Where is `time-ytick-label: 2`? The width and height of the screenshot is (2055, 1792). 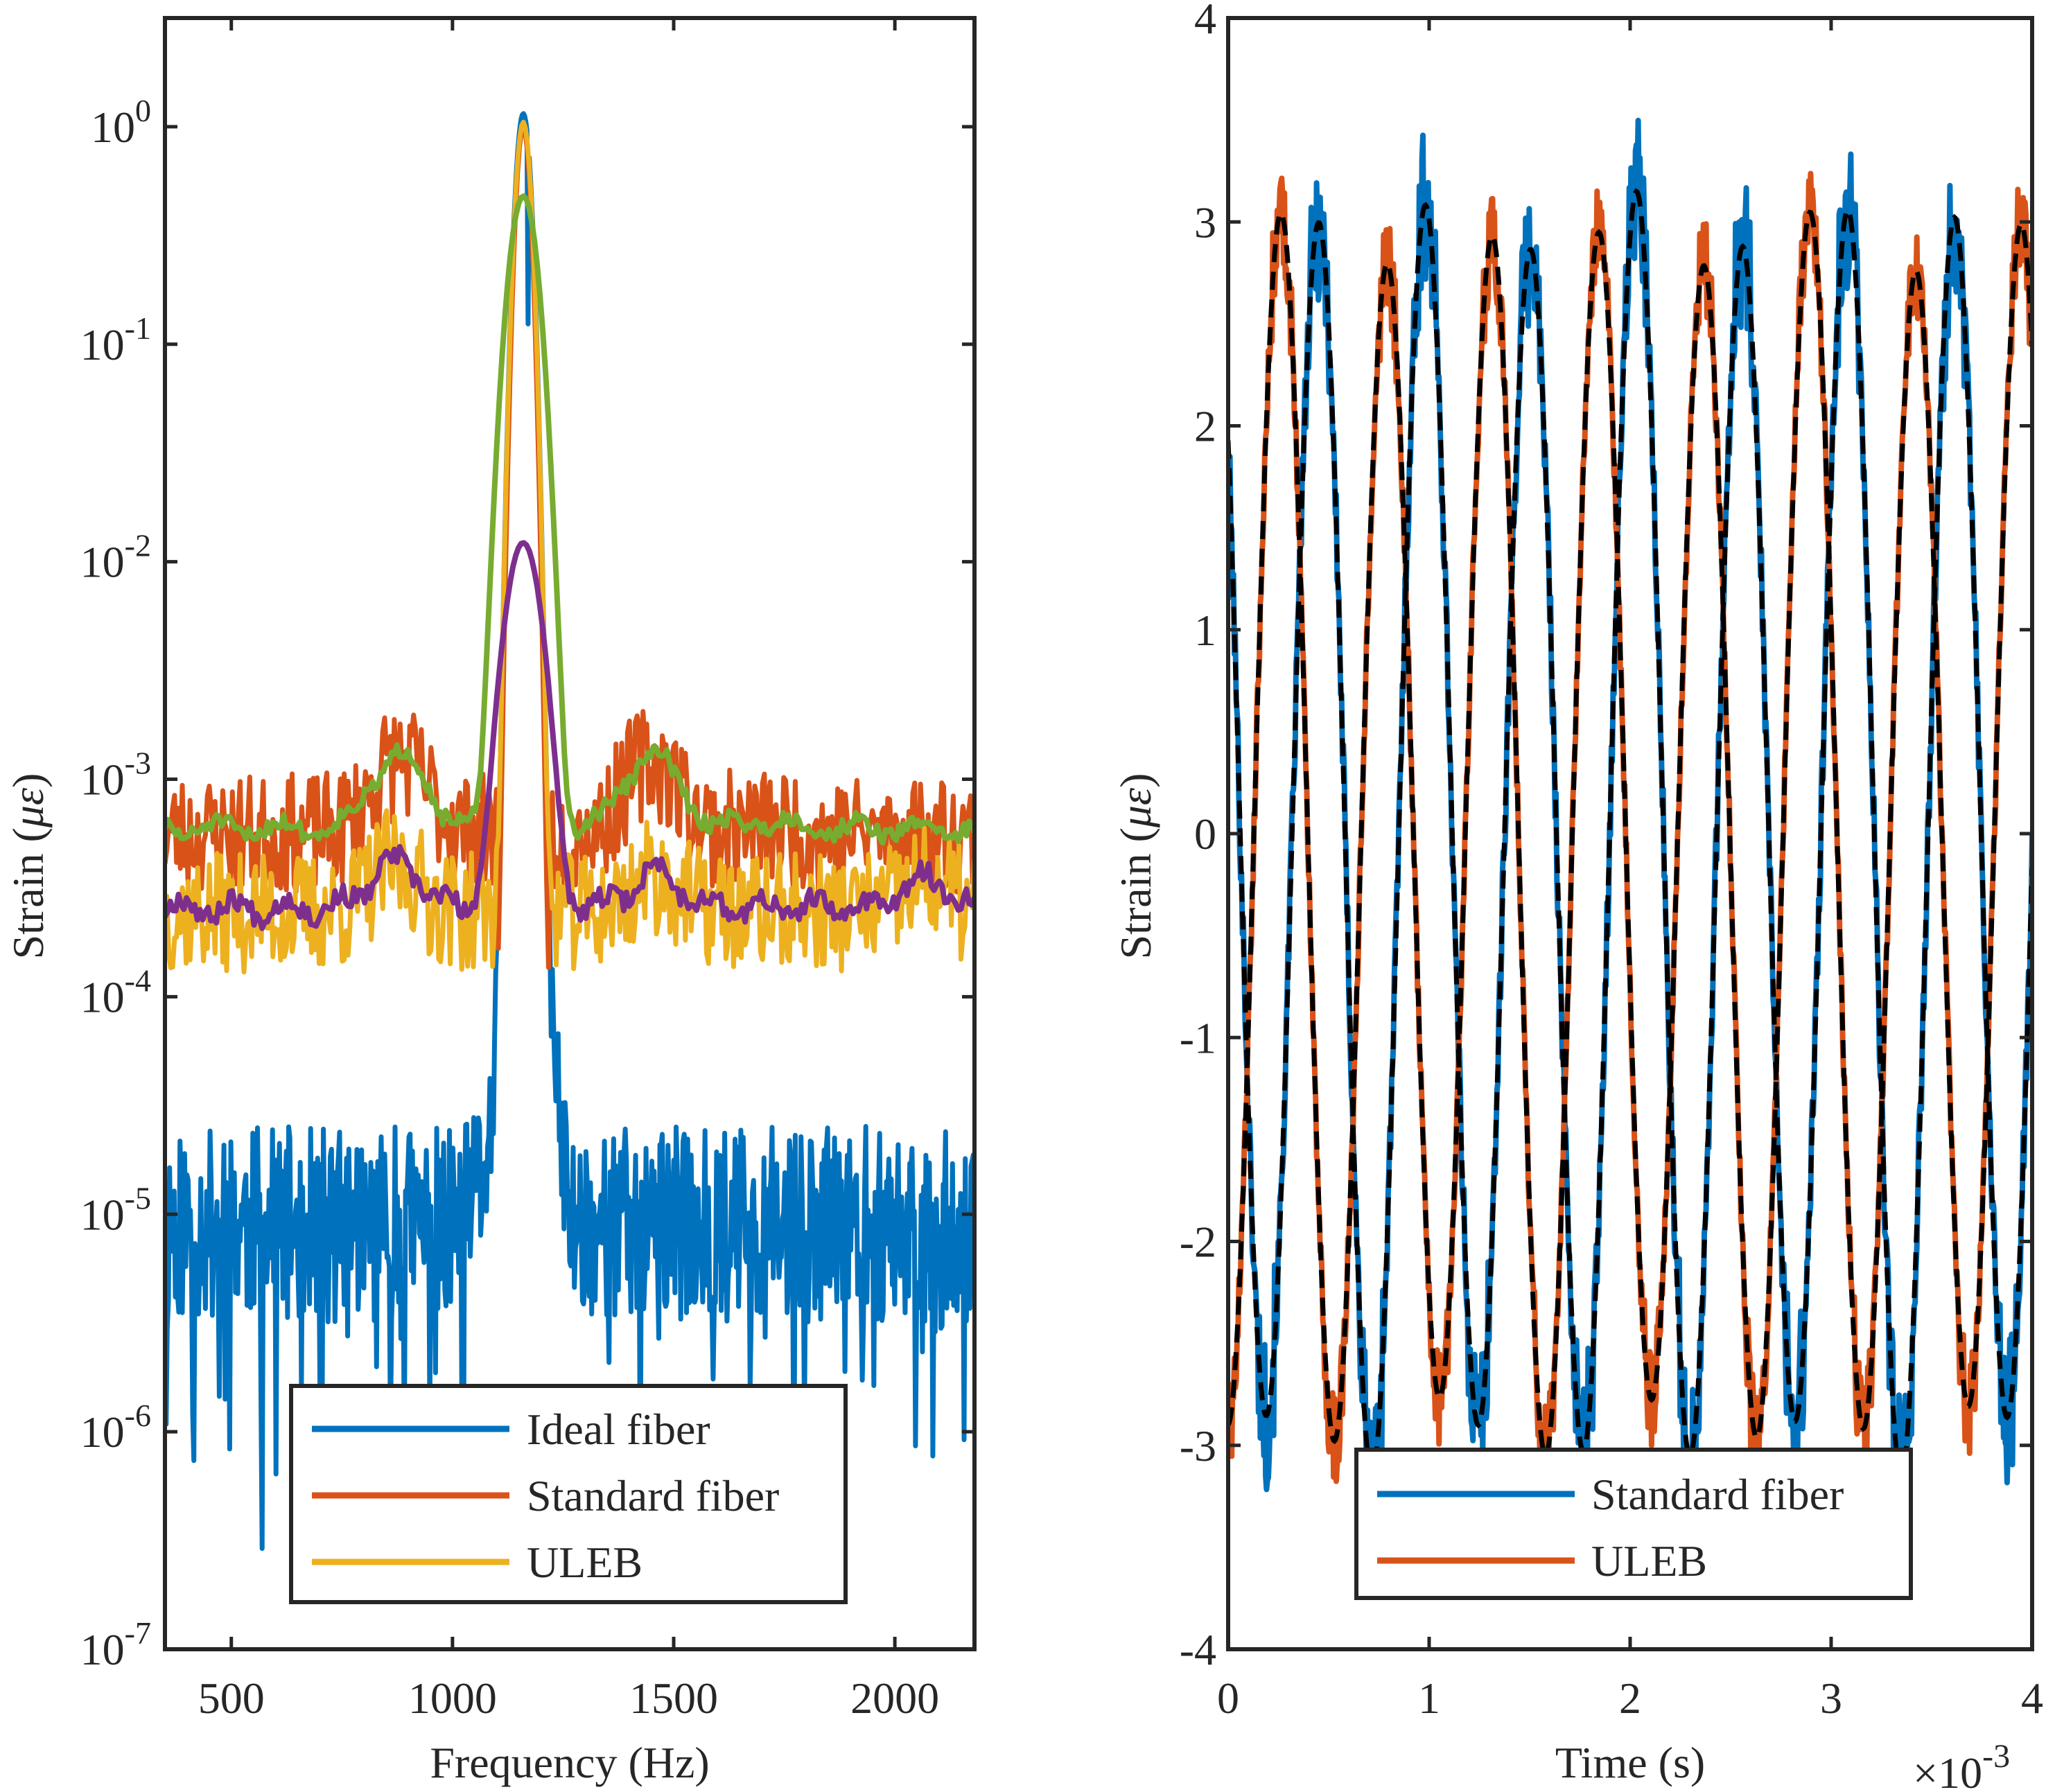 time-ytick-label: 2 is located at coordinates (1205, 426).